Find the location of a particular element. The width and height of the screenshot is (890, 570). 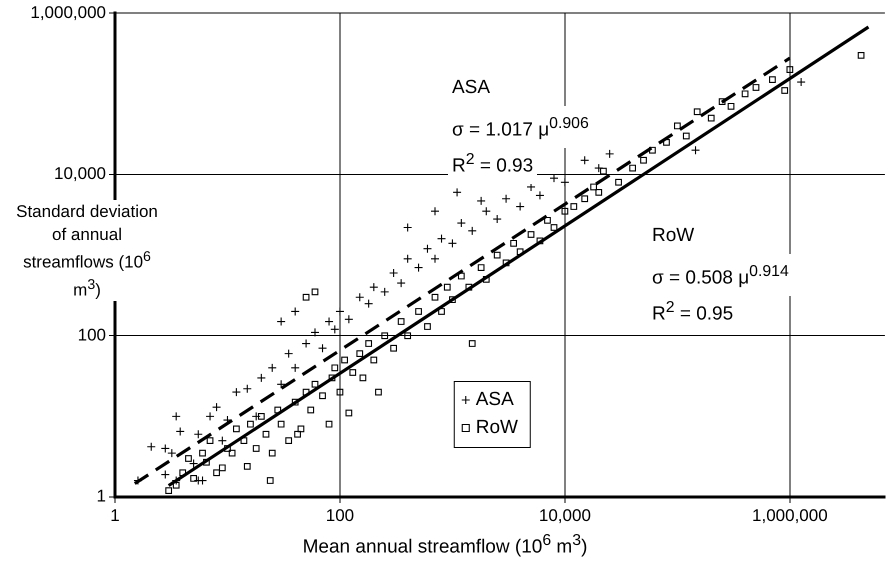

annotation: R$^{2}$ = 0.95 is located at coordinates (693, 311).